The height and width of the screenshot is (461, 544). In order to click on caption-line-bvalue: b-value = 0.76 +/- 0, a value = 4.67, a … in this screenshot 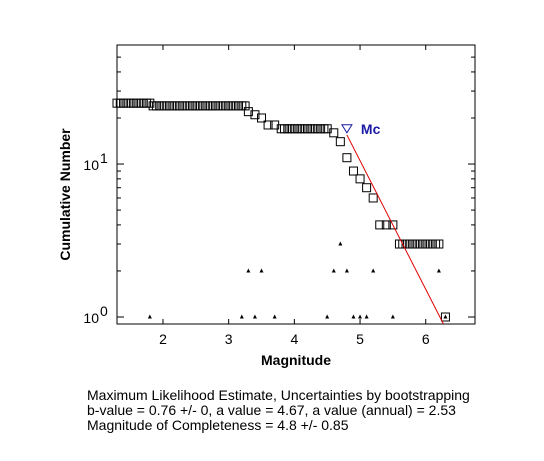, I will do `click(271, 410)`.